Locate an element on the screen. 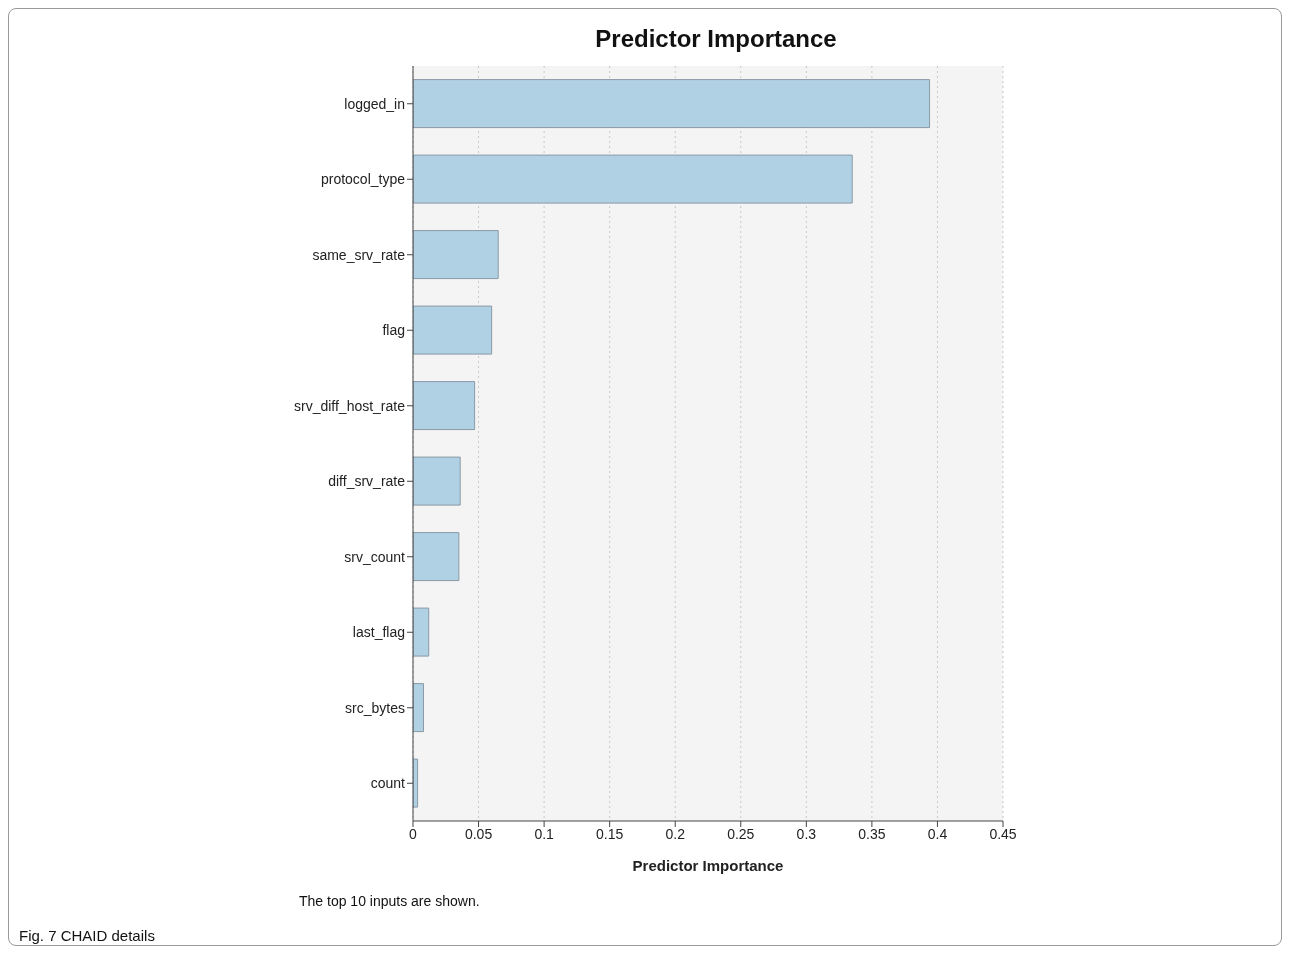 Image resolution: width=1290 pixels, height=954 pixels. chart-title: Predictor Importance is located at coordinates (716, 39).